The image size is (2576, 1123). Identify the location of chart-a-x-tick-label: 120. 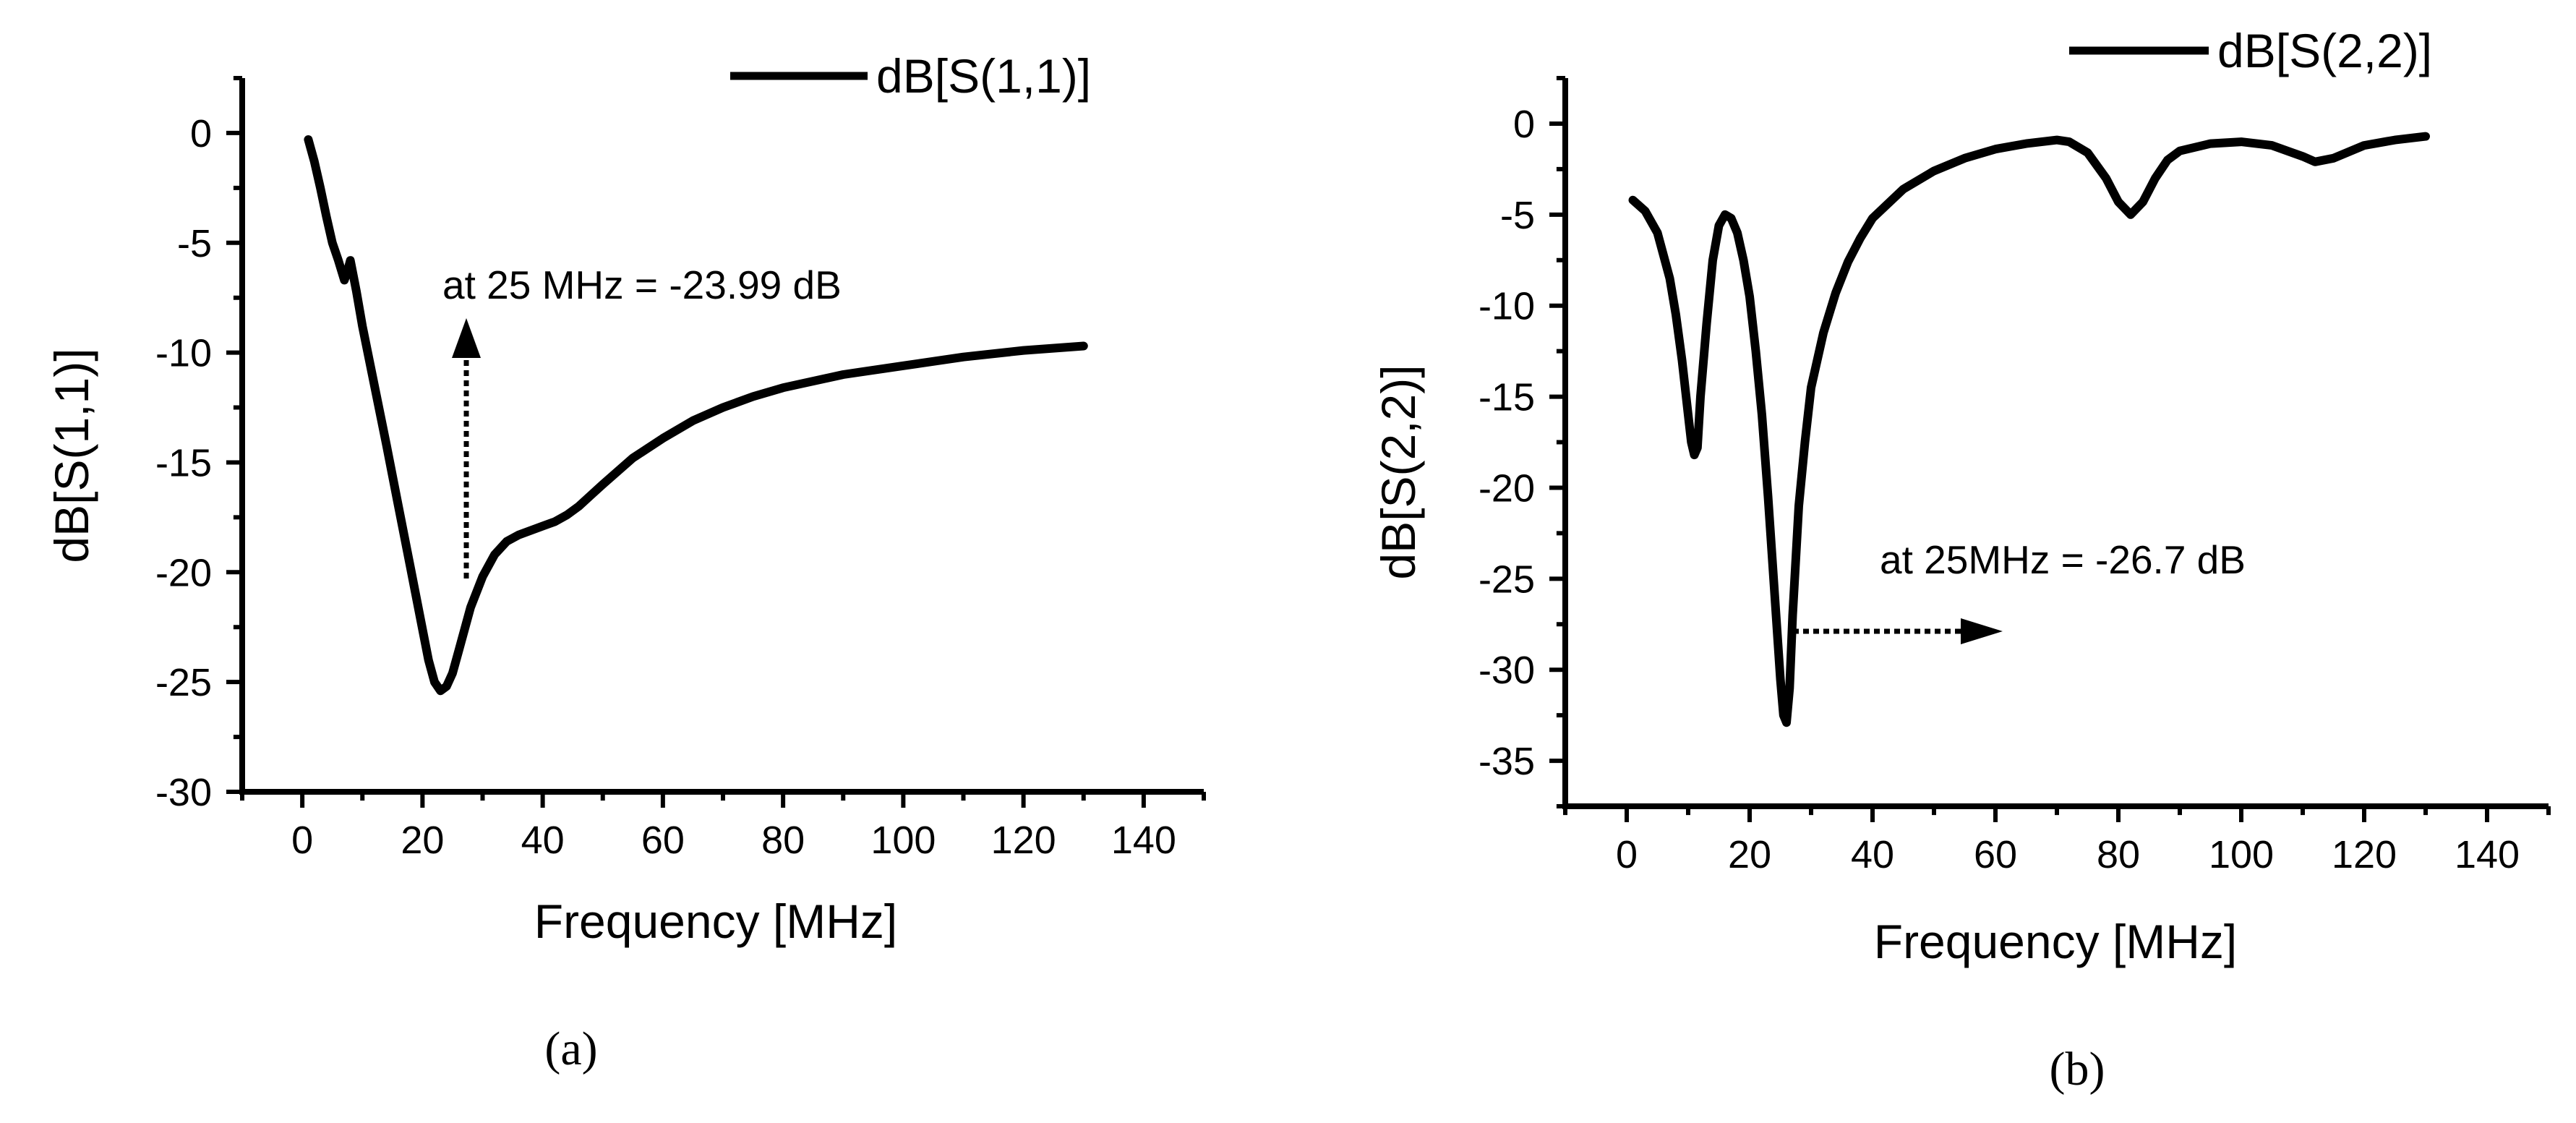
(1024, 840).